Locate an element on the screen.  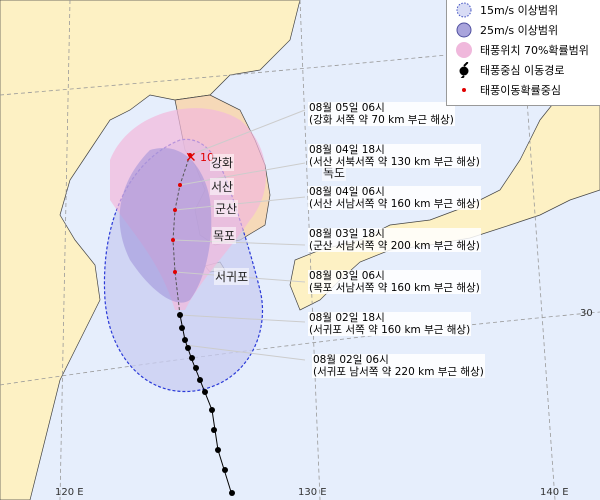
city-seosan: 서산 is located at coordinates (222, 186).